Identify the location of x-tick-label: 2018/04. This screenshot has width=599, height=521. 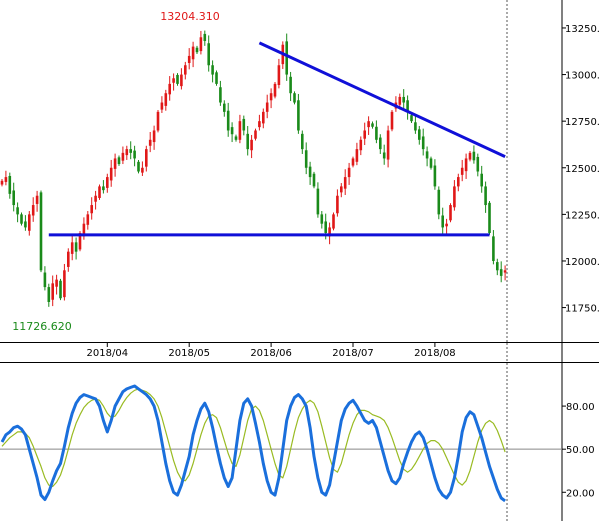
(108, 353).